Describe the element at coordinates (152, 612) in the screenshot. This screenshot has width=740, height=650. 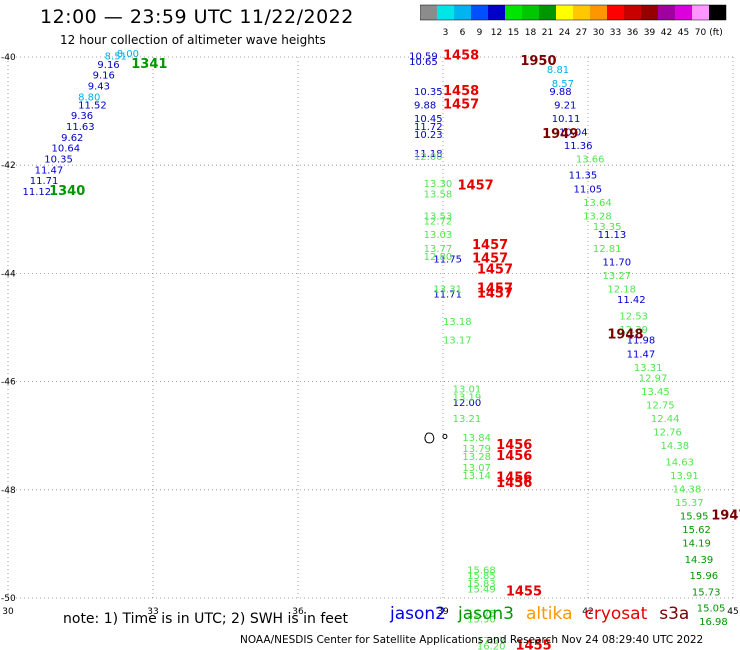
I see `x-tick-label: 33` at that location.